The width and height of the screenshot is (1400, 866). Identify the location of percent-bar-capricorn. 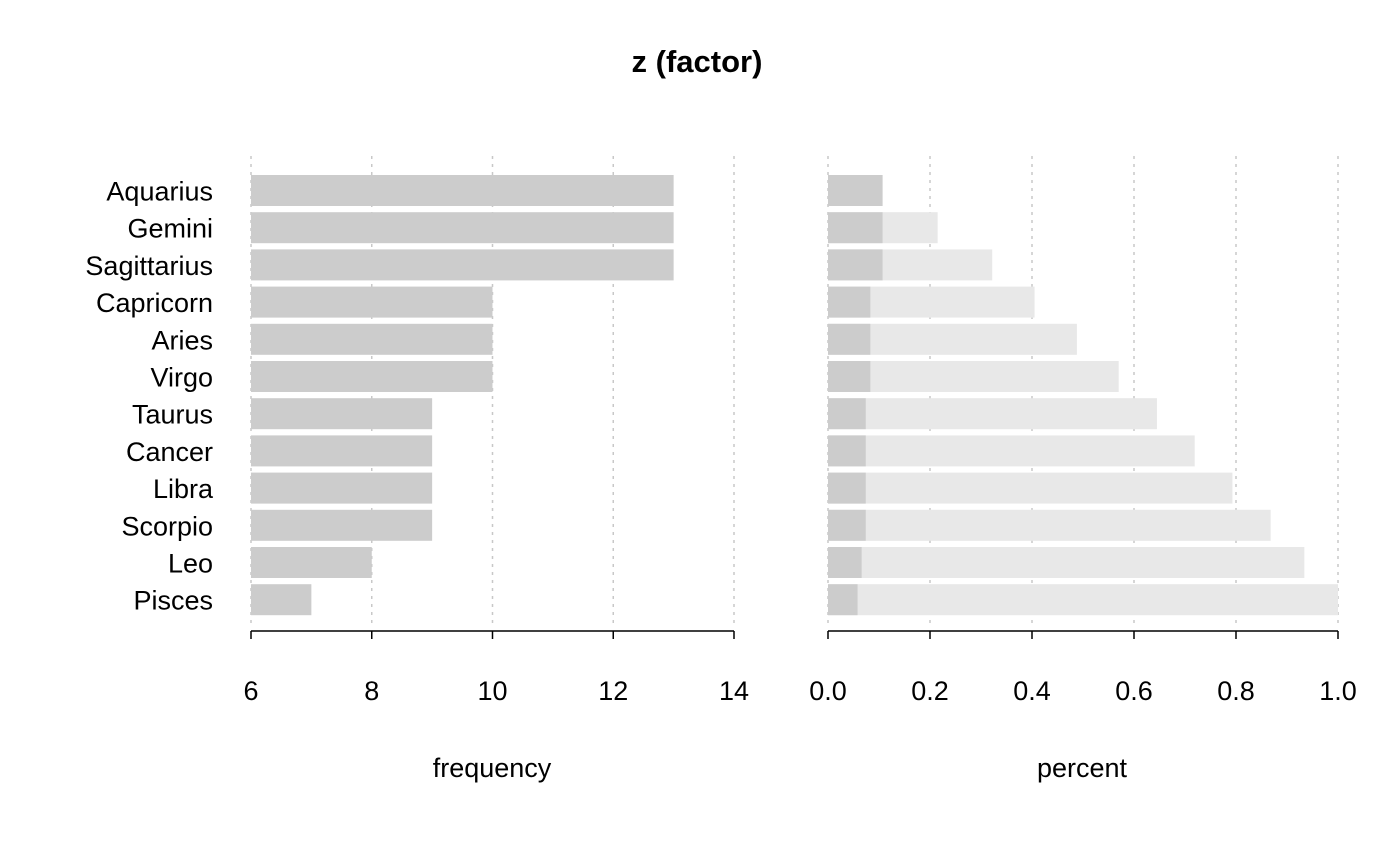
(849, 302).